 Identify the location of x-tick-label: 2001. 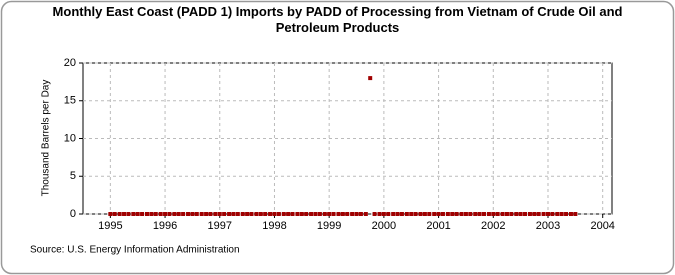
(438, 226).